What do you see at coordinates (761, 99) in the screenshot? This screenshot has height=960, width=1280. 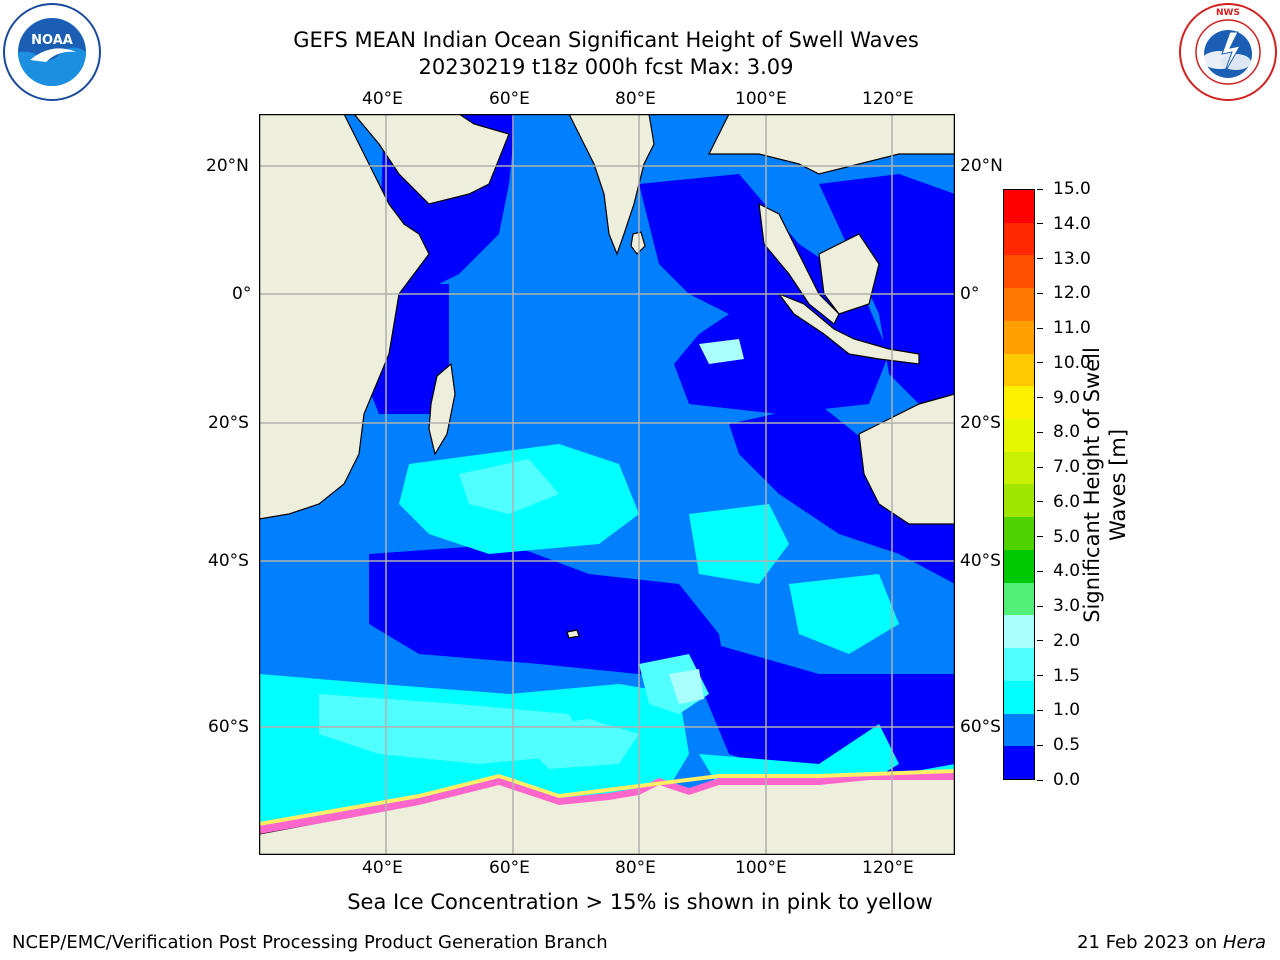 I see `lon-label-top-4: 100°E` at bounding box center [761, 99].